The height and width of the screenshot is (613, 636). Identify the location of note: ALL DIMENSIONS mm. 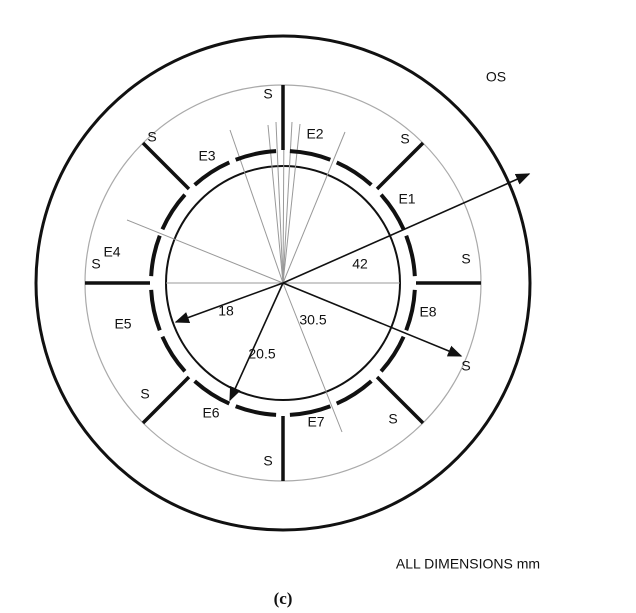
(468, 564).